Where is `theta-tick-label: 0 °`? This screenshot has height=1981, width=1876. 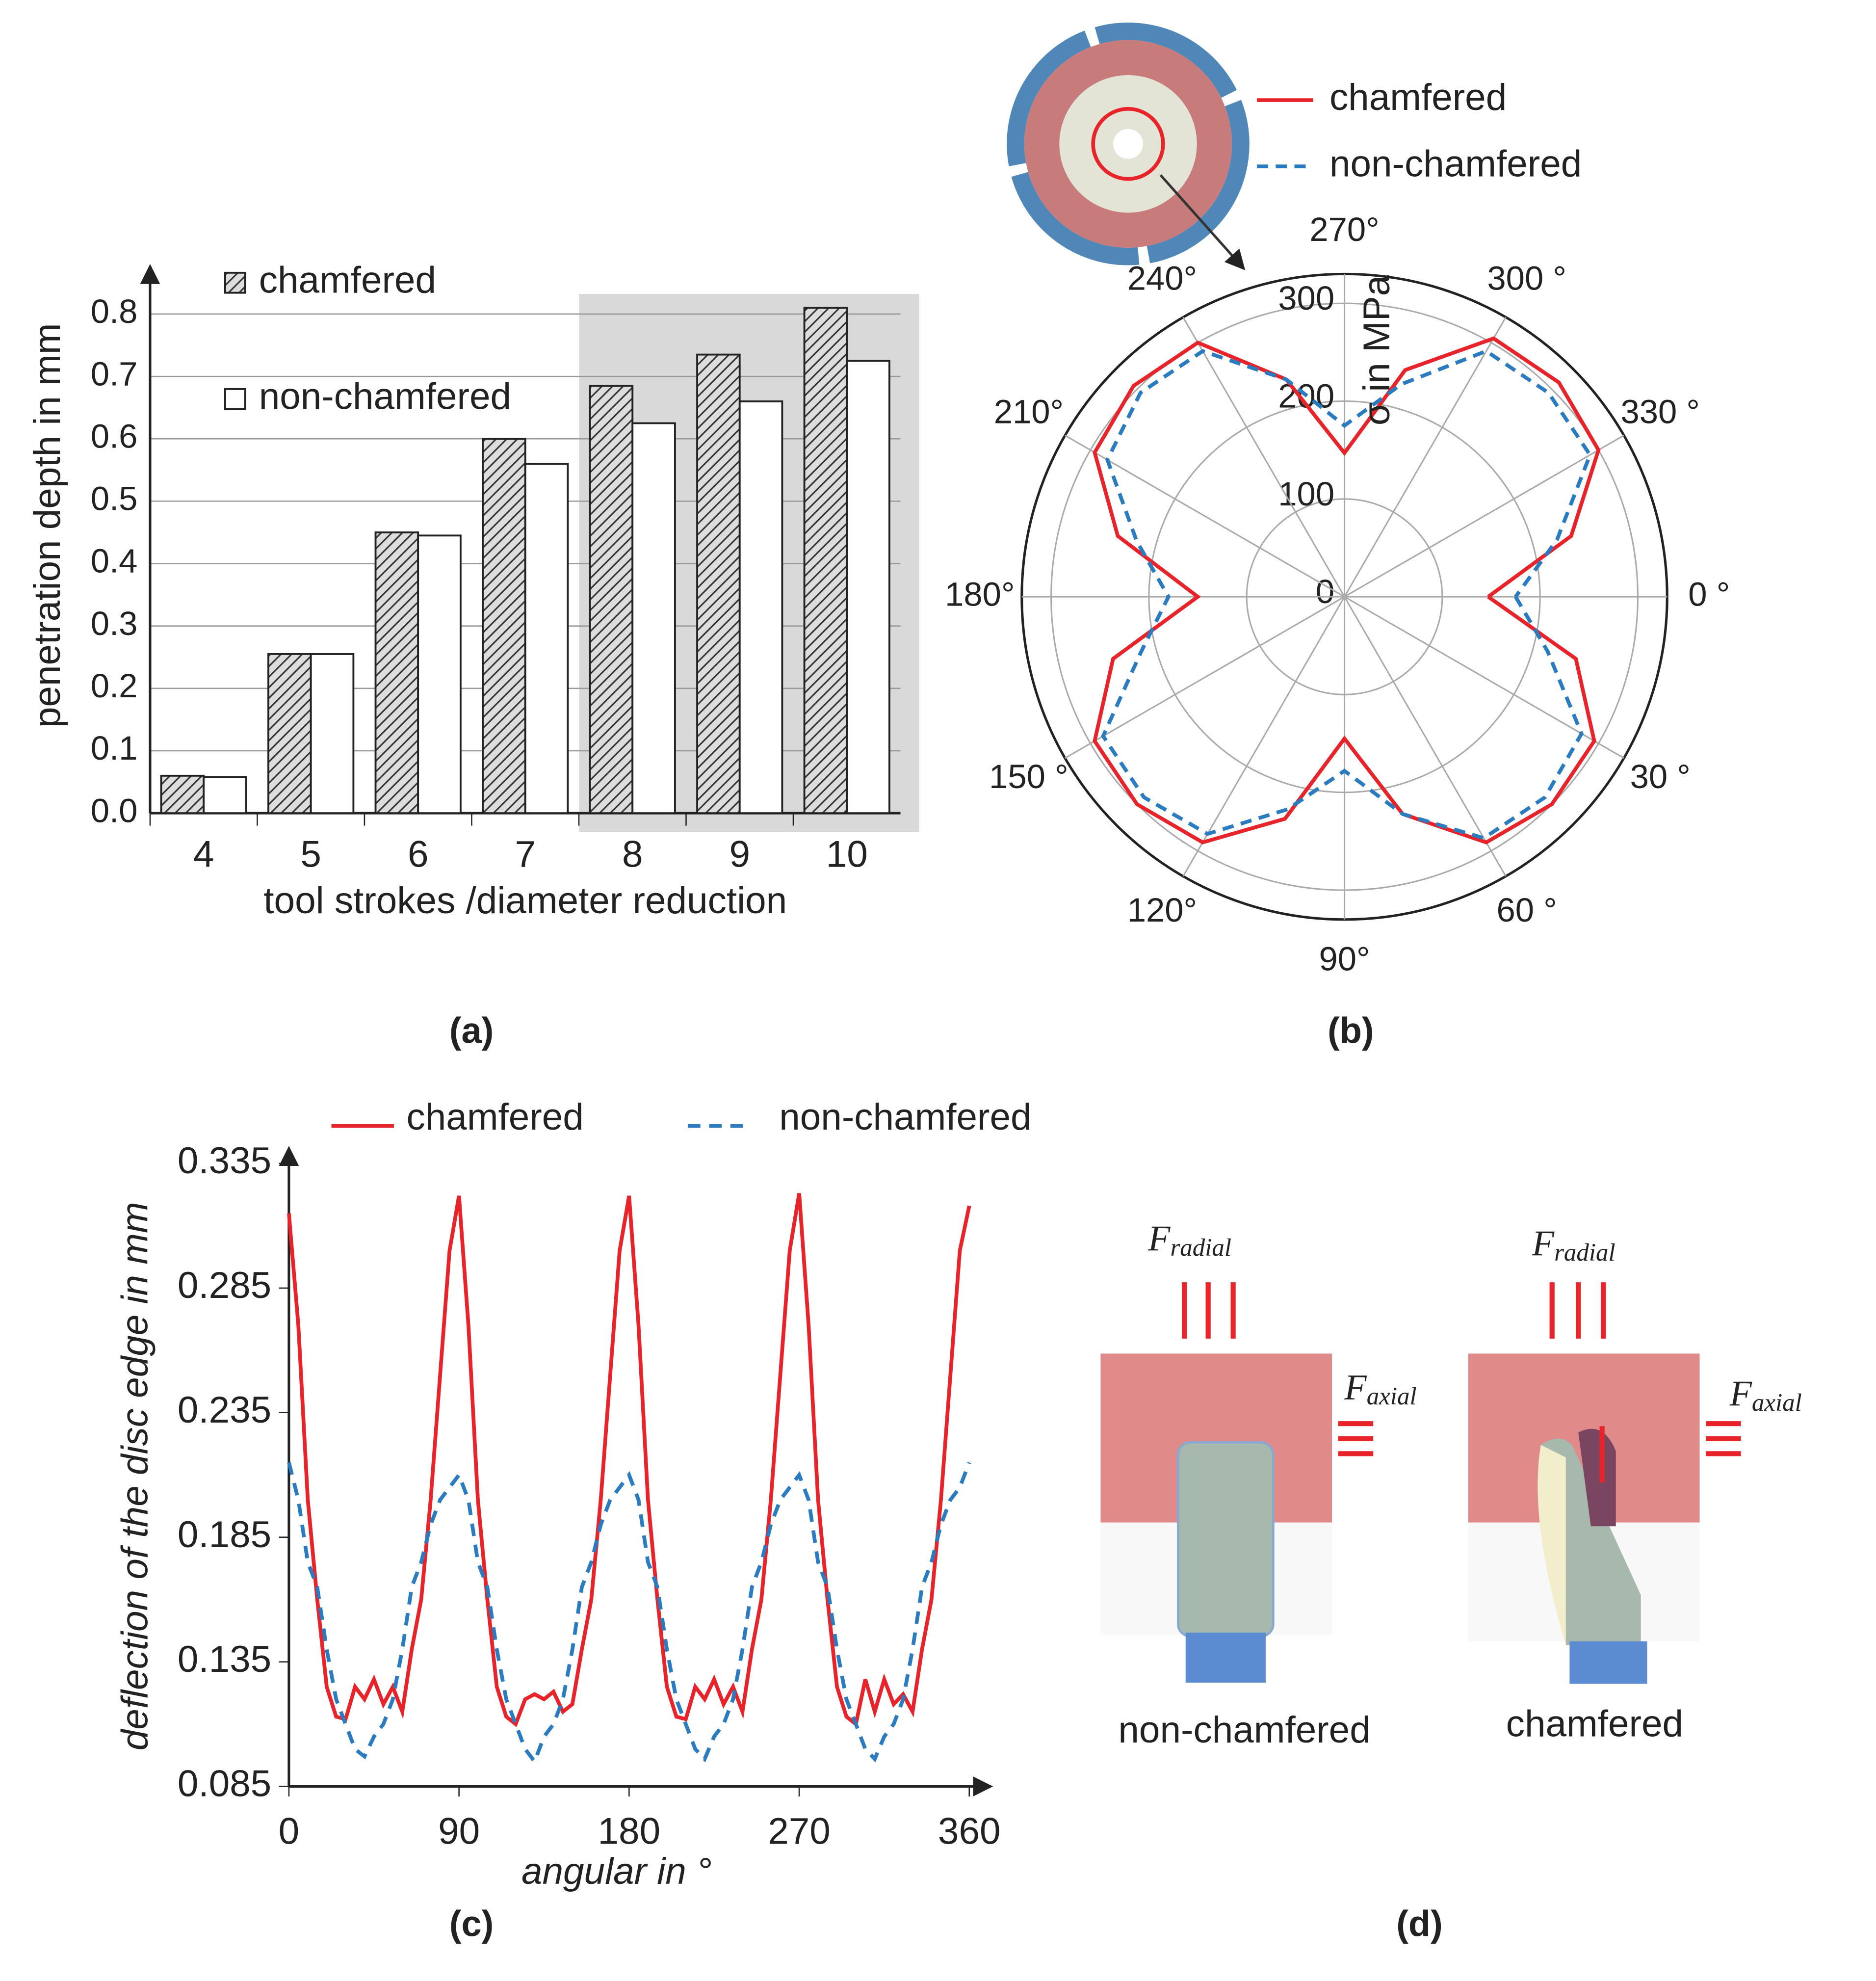 theta-tick-label: 0 ° is located at coordinates (1709, 594).